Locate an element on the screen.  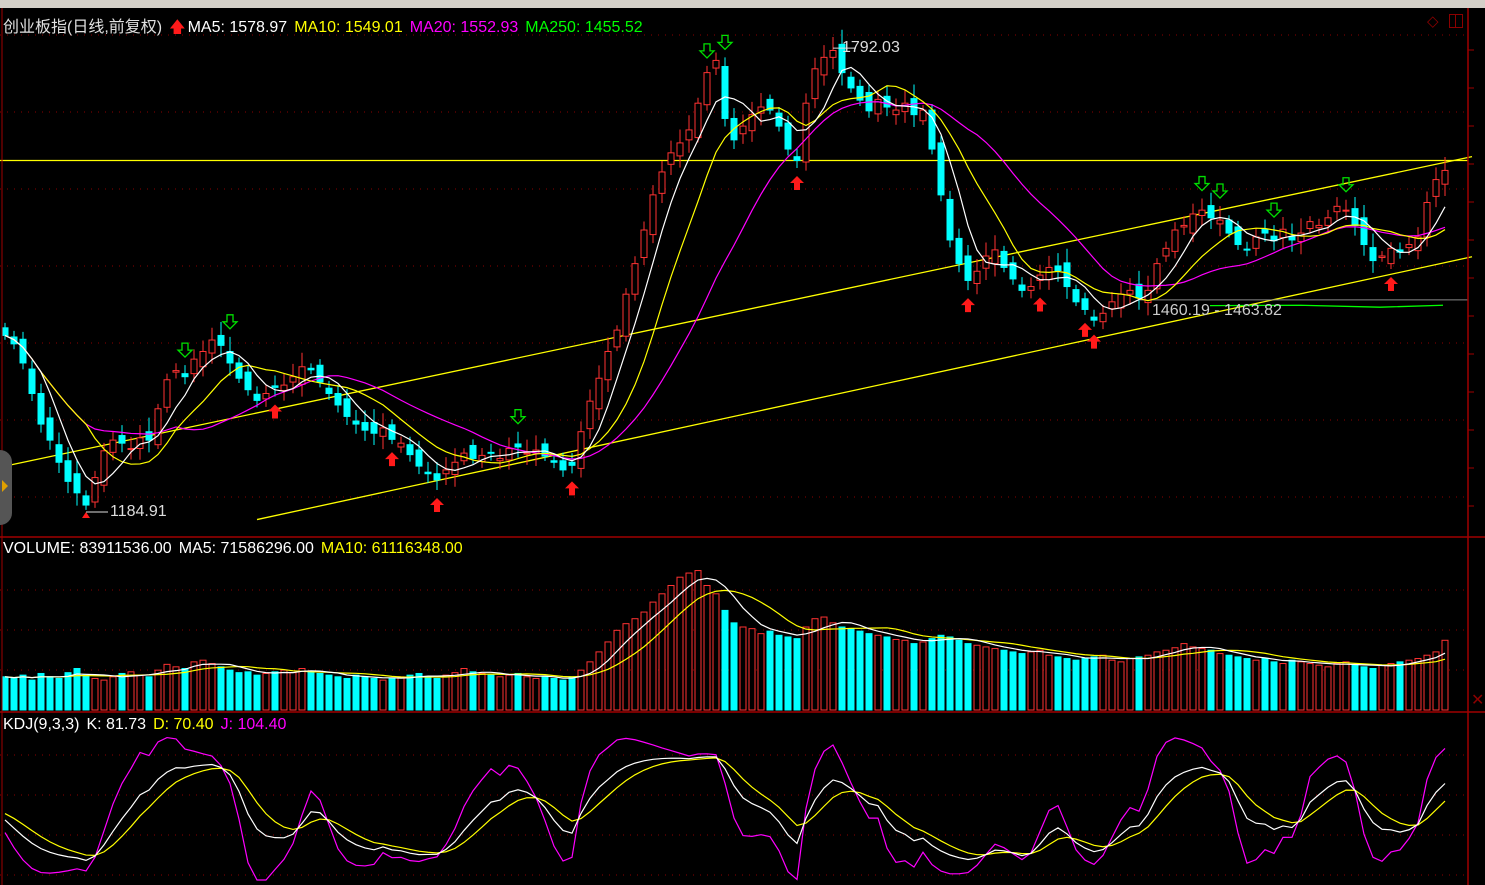
ma20-label: MA20: 1552.93 is located at coordinates (464, 27).